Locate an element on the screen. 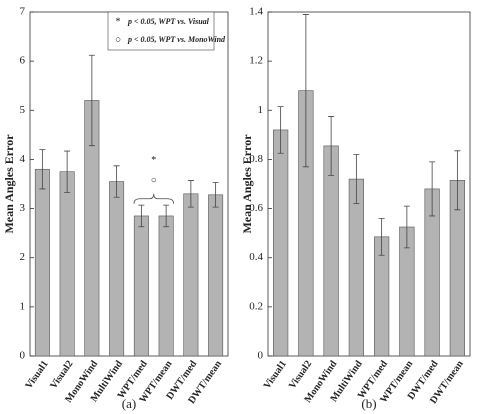 This screenshot has height=414, width=478. y-tick-label: 0.2 is located at coordinates (256, 306).